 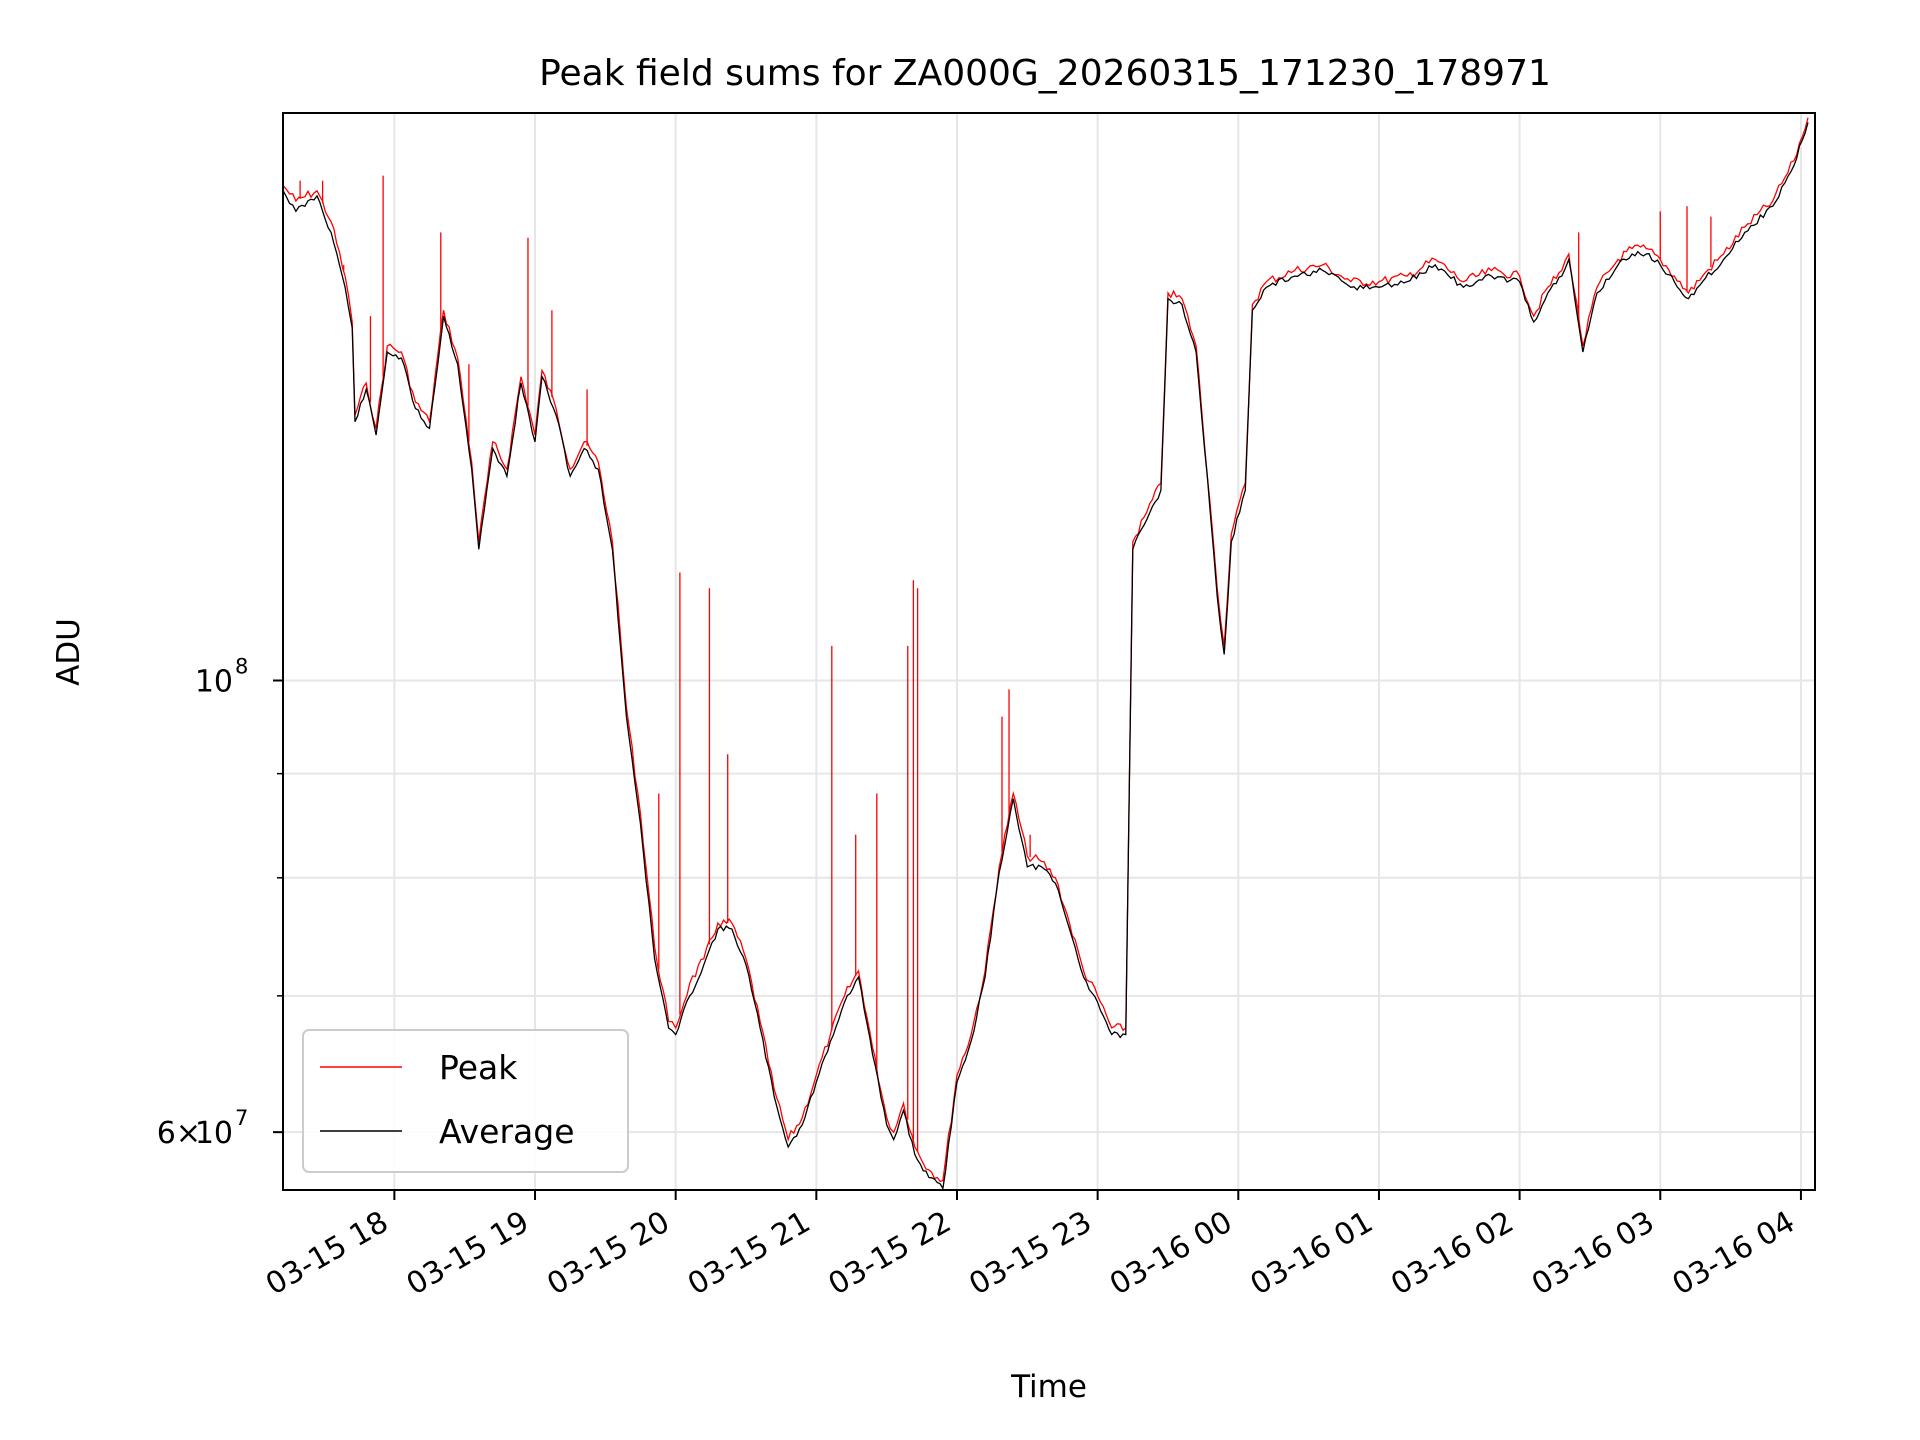 I want to click on y-tick-exponent: 7, so click(x=241, y=1118).